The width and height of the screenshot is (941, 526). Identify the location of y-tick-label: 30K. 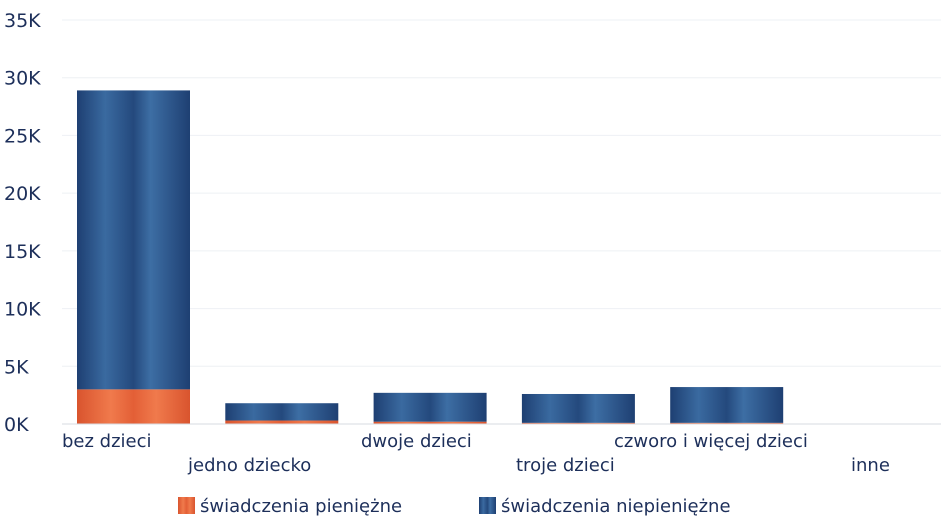
(22, 79).